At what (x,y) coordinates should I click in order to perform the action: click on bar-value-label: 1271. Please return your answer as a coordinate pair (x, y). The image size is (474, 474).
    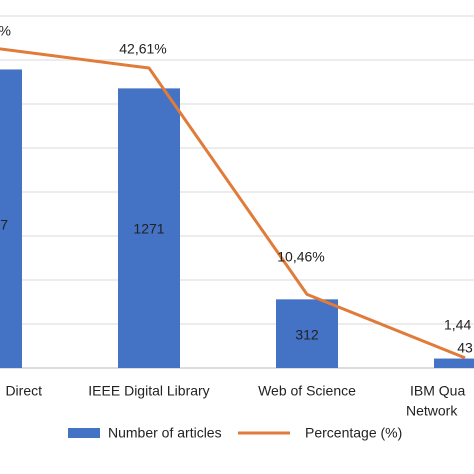
    Looking at the image, I should click on (148, 229).